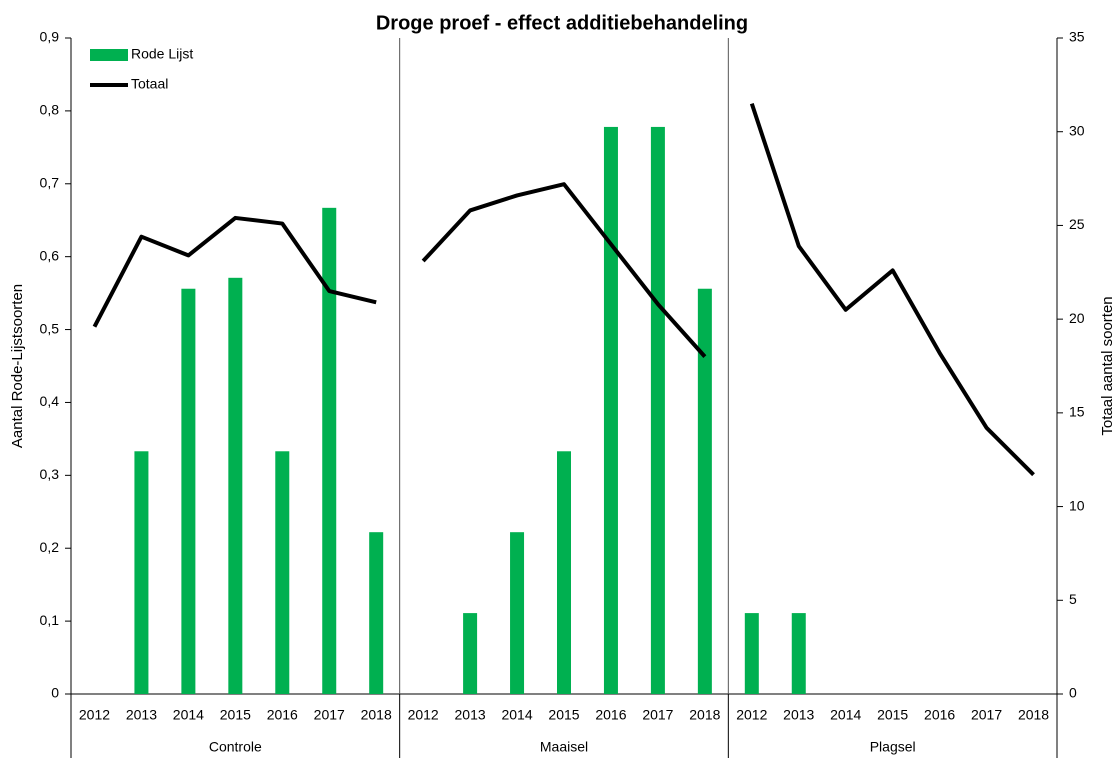 This screenshot has width=1118, height=763. What do you see at coordinates (50, 401) in the screenshot?
I see `y-tick-label: 0,4` at bounding box center [50, 401].